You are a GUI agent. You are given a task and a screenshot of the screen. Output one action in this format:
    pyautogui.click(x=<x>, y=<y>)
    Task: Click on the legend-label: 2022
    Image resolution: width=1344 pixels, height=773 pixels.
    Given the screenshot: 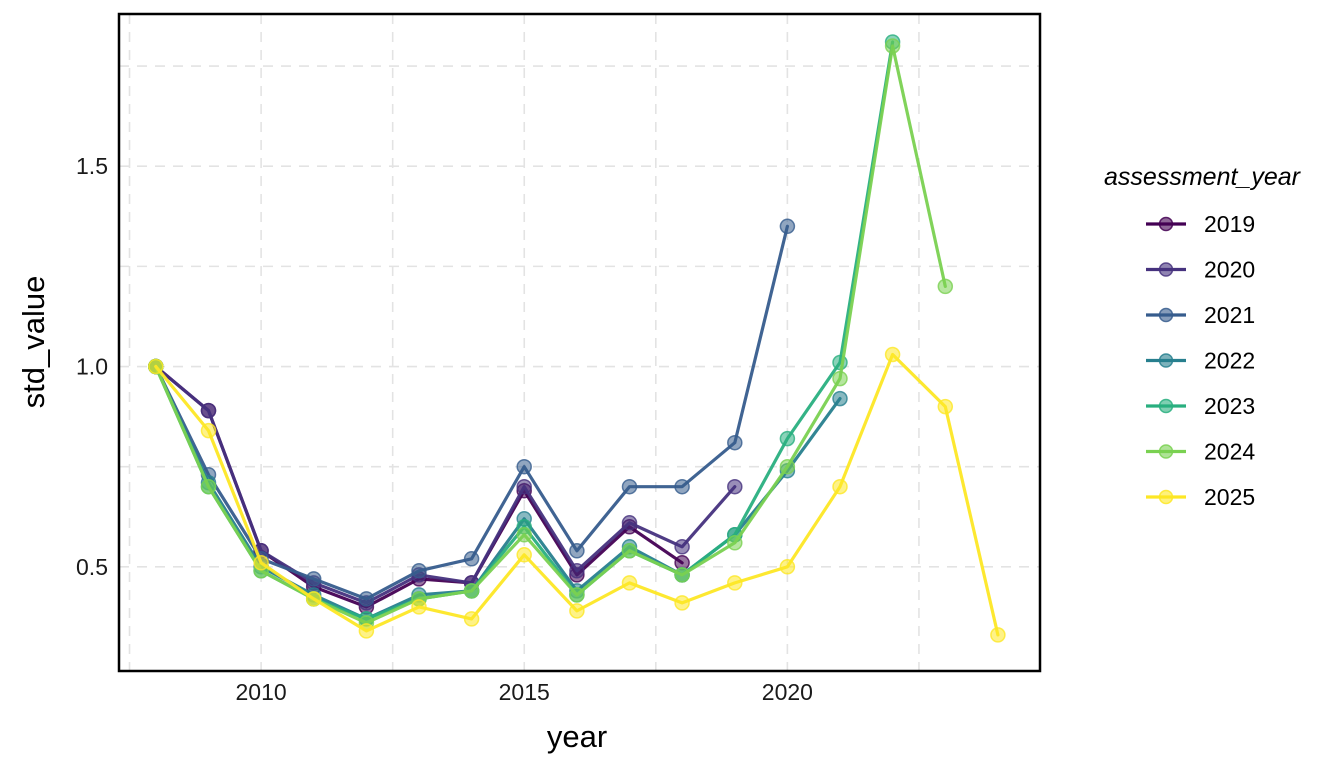 What is the action you would take?
    pyautogui.click(x=1229, y=361)
    